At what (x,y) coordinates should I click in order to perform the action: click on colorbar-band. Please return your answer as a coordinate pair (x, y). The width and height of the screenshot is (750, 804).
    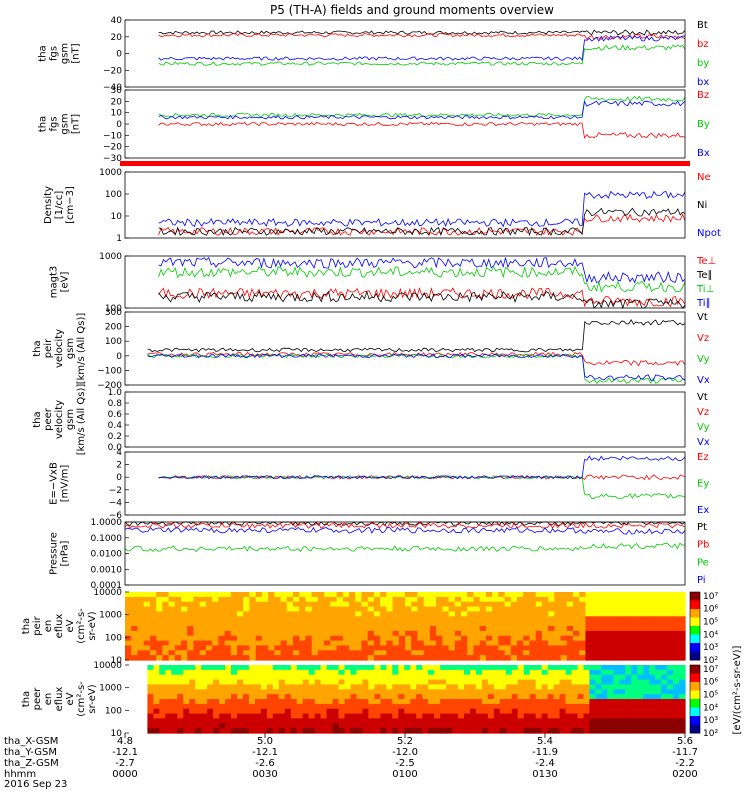
    Looking at the image, I should click on (695, 656).